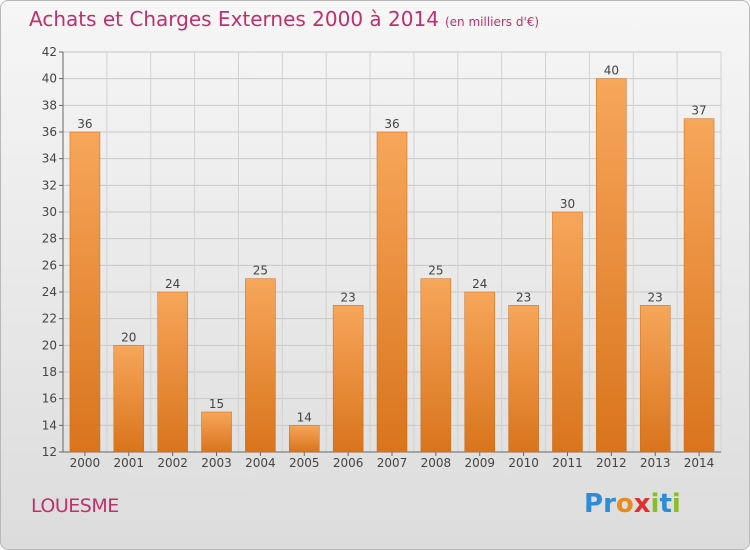  Describe the element at coordinates (436, 463) in the screenshot. I see `x-tick-label: 2008` at that location.